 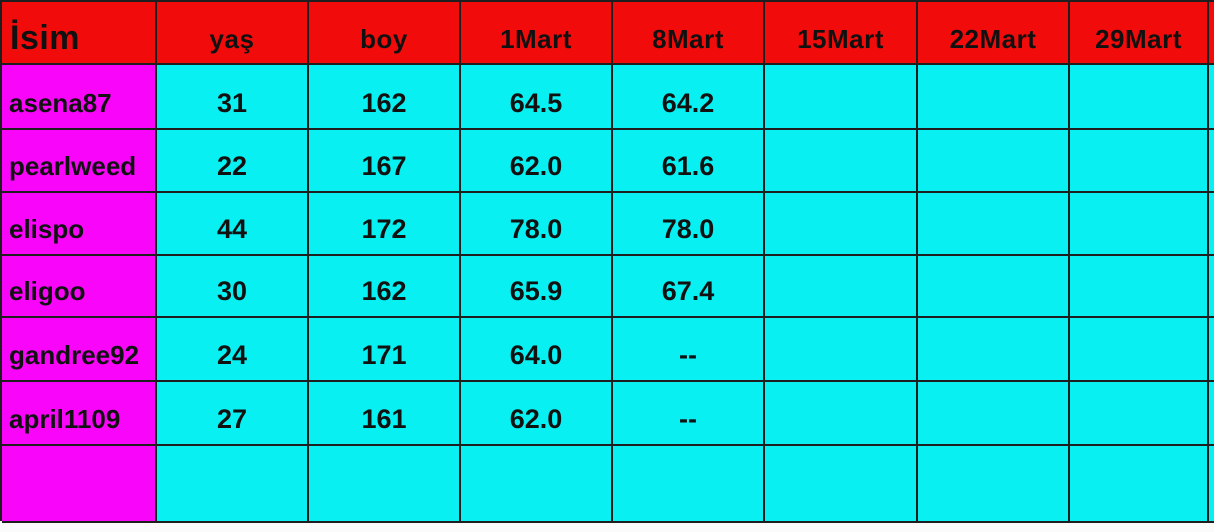 I want to click on column-header-15mart: 15Mart, so click(x=841, y=33).